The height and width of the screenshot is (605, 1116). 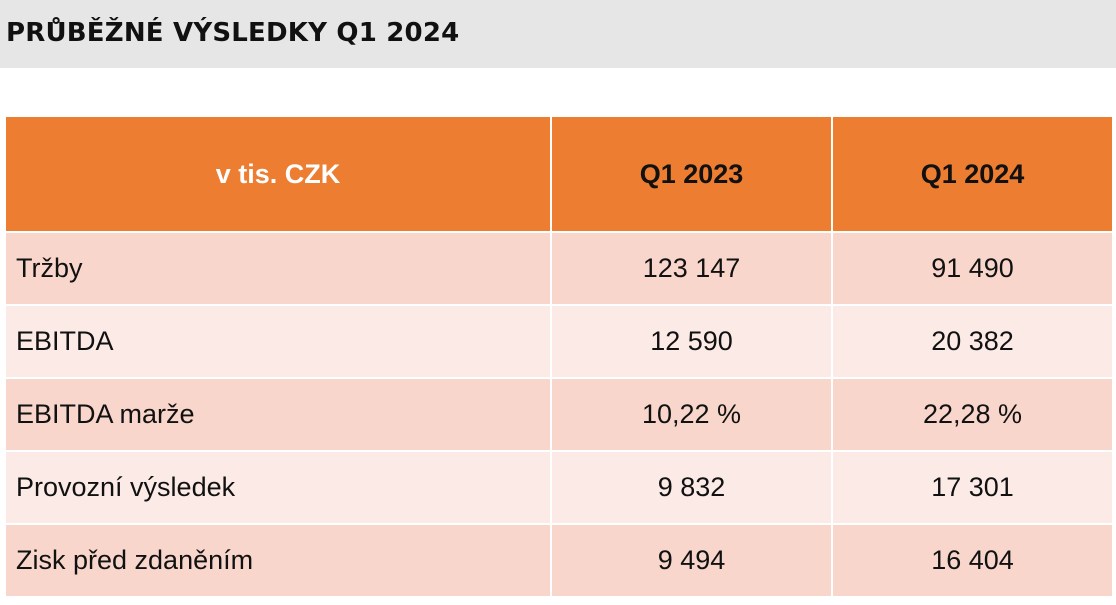 I want to click on cell-q1-2024: 17 301, so click(x=972, y=487).